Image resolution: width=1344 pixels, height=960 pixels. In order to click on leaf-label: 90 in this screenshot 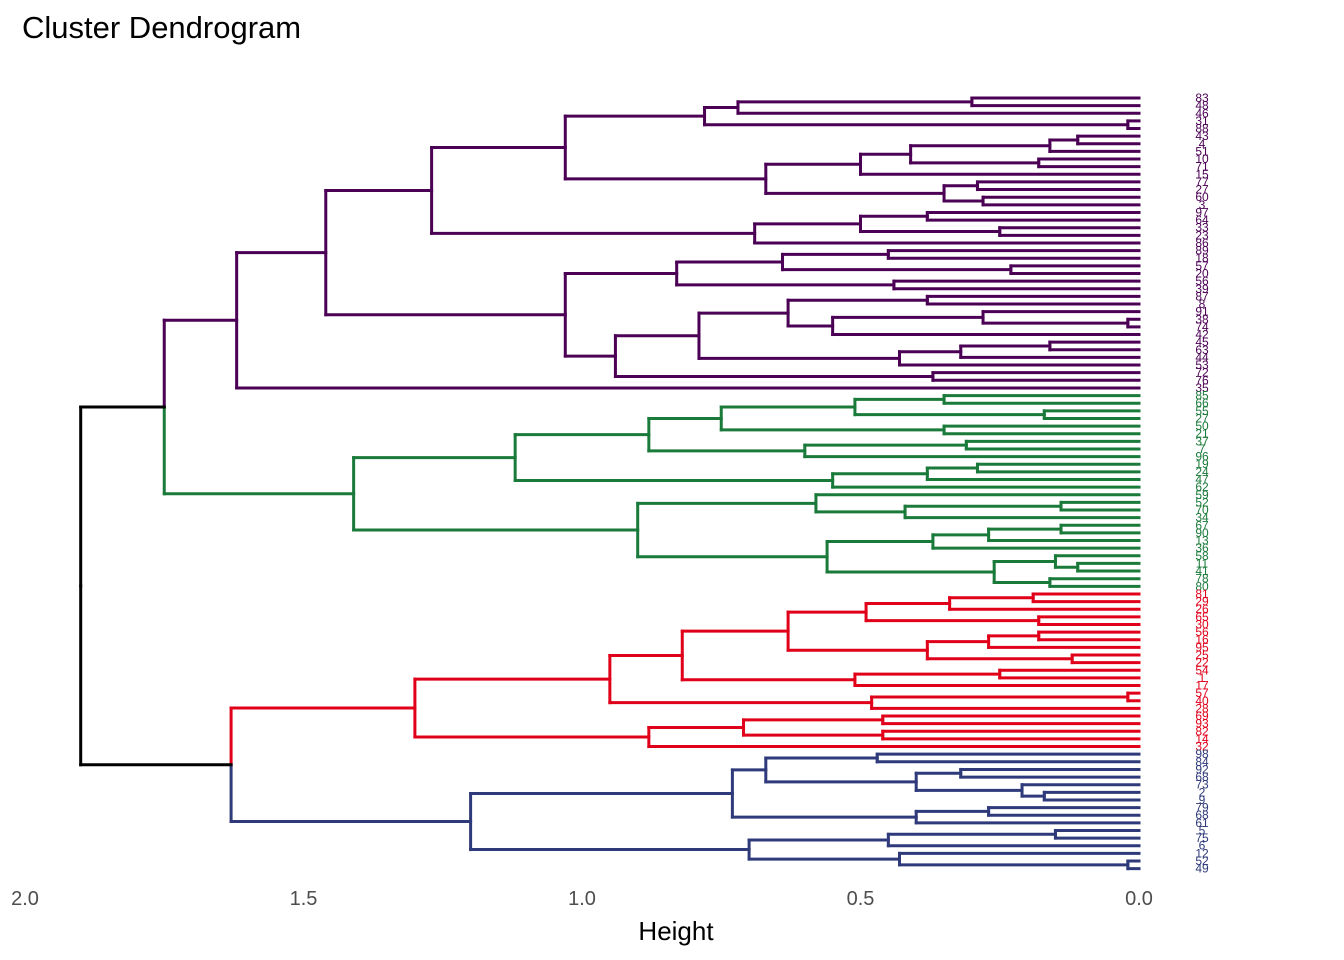, I will do `click(1202, 533)`.